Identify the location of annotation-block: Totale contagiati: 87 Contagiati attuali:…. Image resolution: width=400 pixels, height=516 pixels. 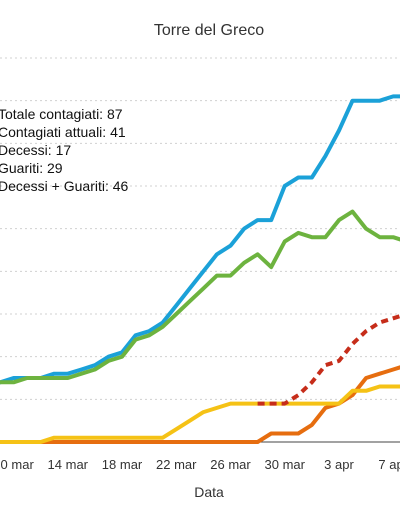
(64, 150).